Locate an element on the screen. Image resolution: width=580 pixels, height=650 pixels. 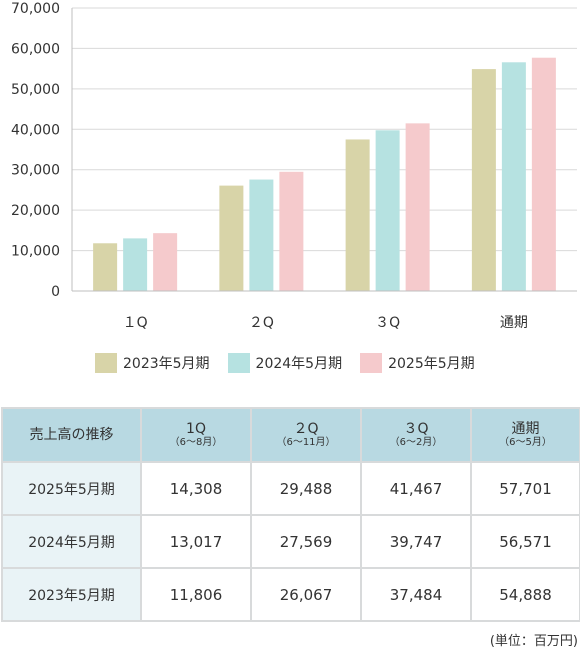
y-tick-label: 70,000 is located at coordinates (35, 9).